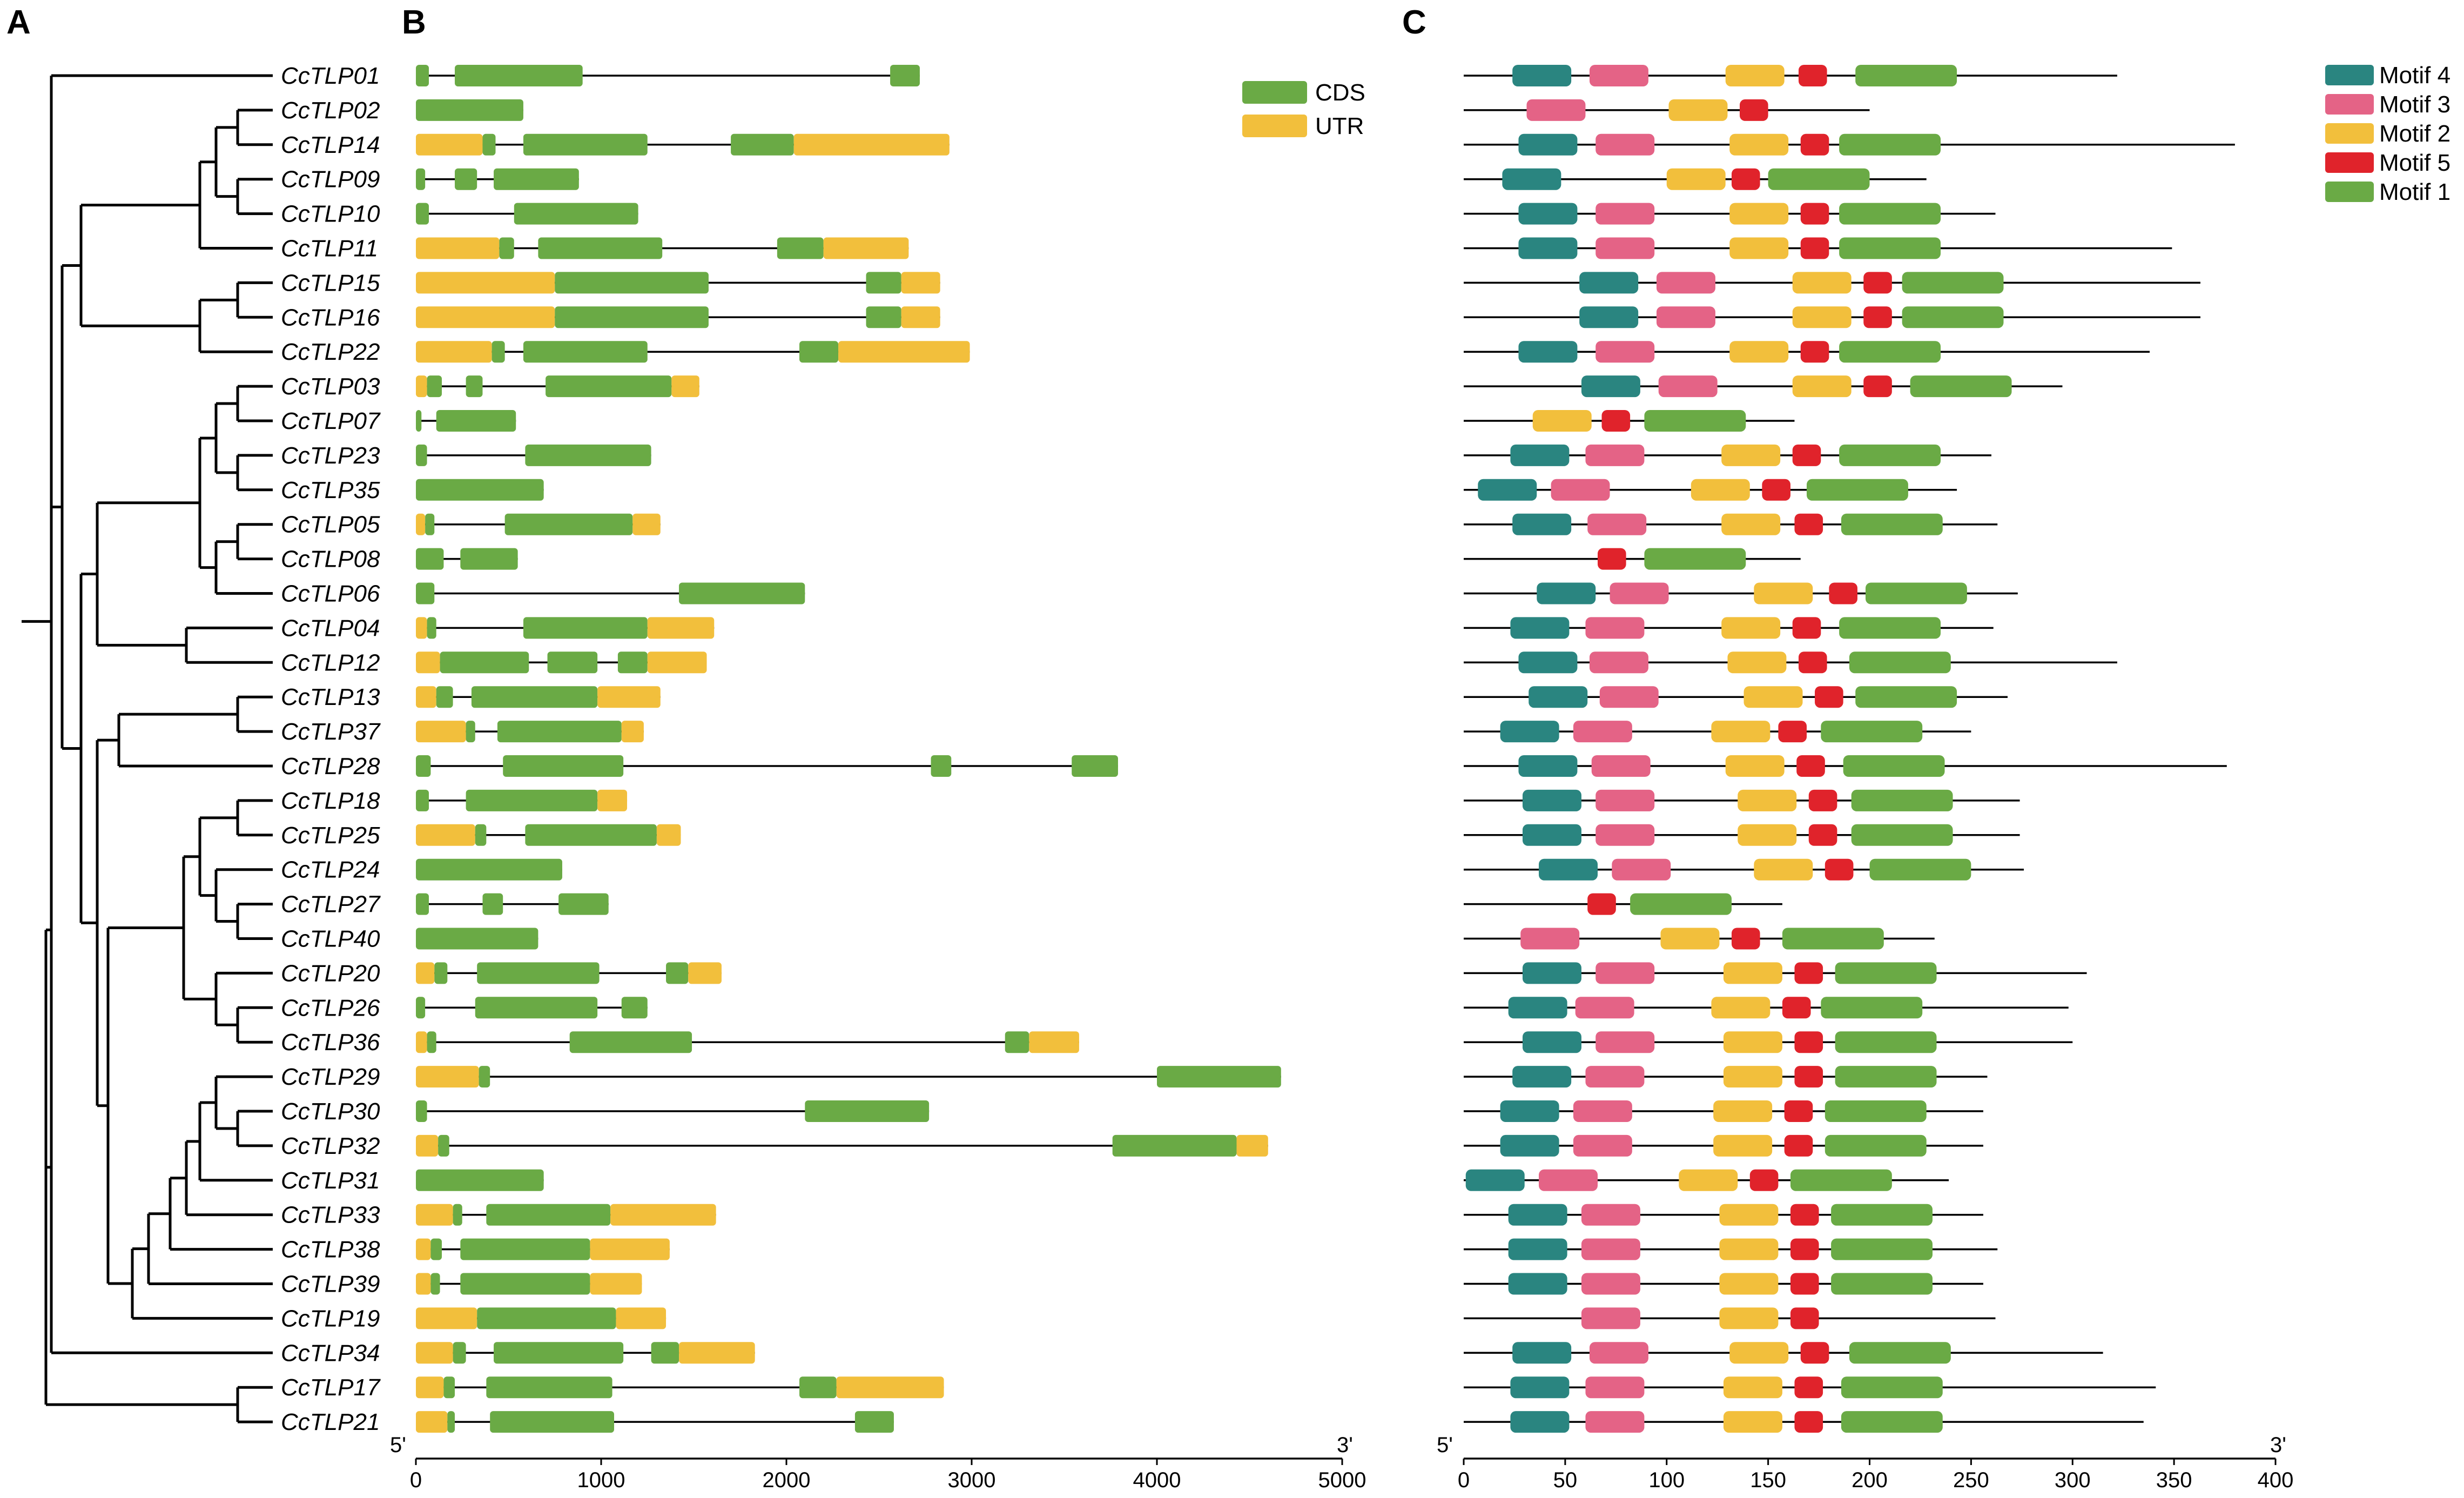 This screenshot has width=2464, height=1498. I want to click on motif-tick-label: 350, so click(2174, 1480).